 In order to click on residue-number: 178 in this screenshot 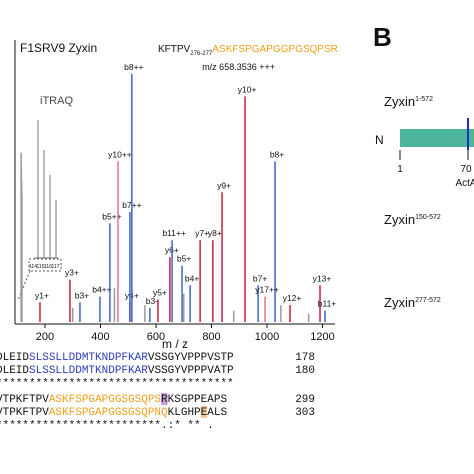, I will do `click(305, 358)`.